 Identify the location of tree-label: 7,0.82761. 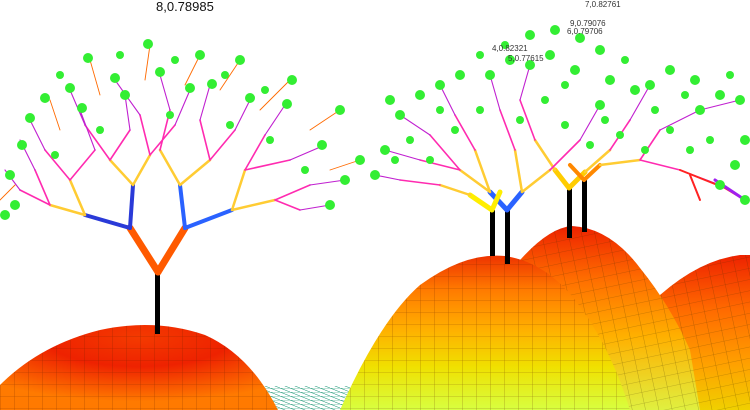
(603, 4).